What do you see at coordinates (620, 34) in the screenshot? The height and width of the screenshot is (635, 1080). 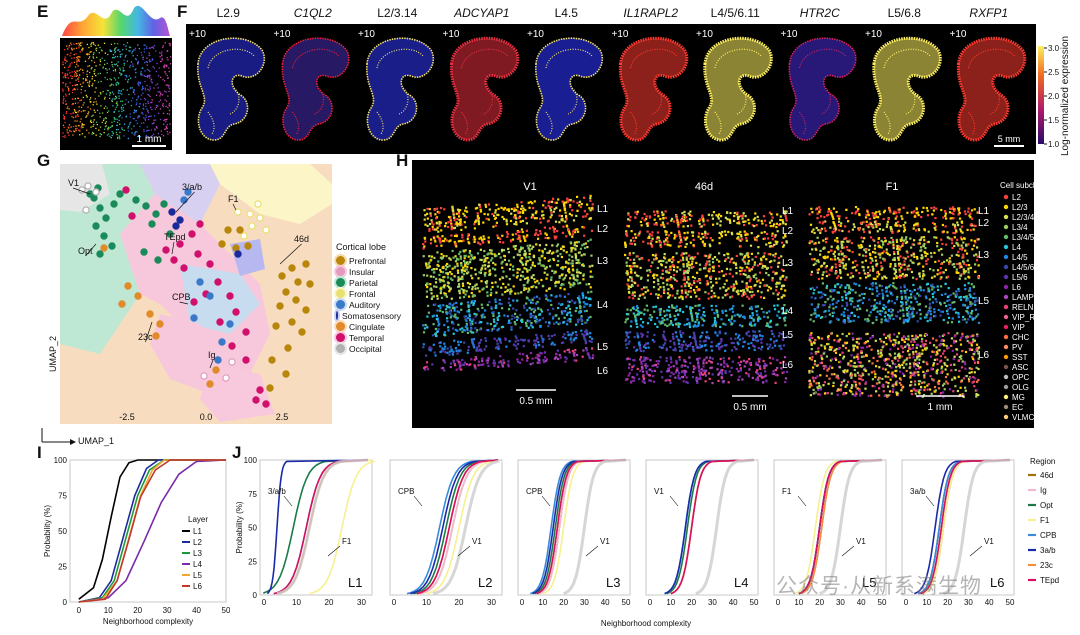 I see `panel-f-tile-tag: +10` at bounding box center [620, 34].